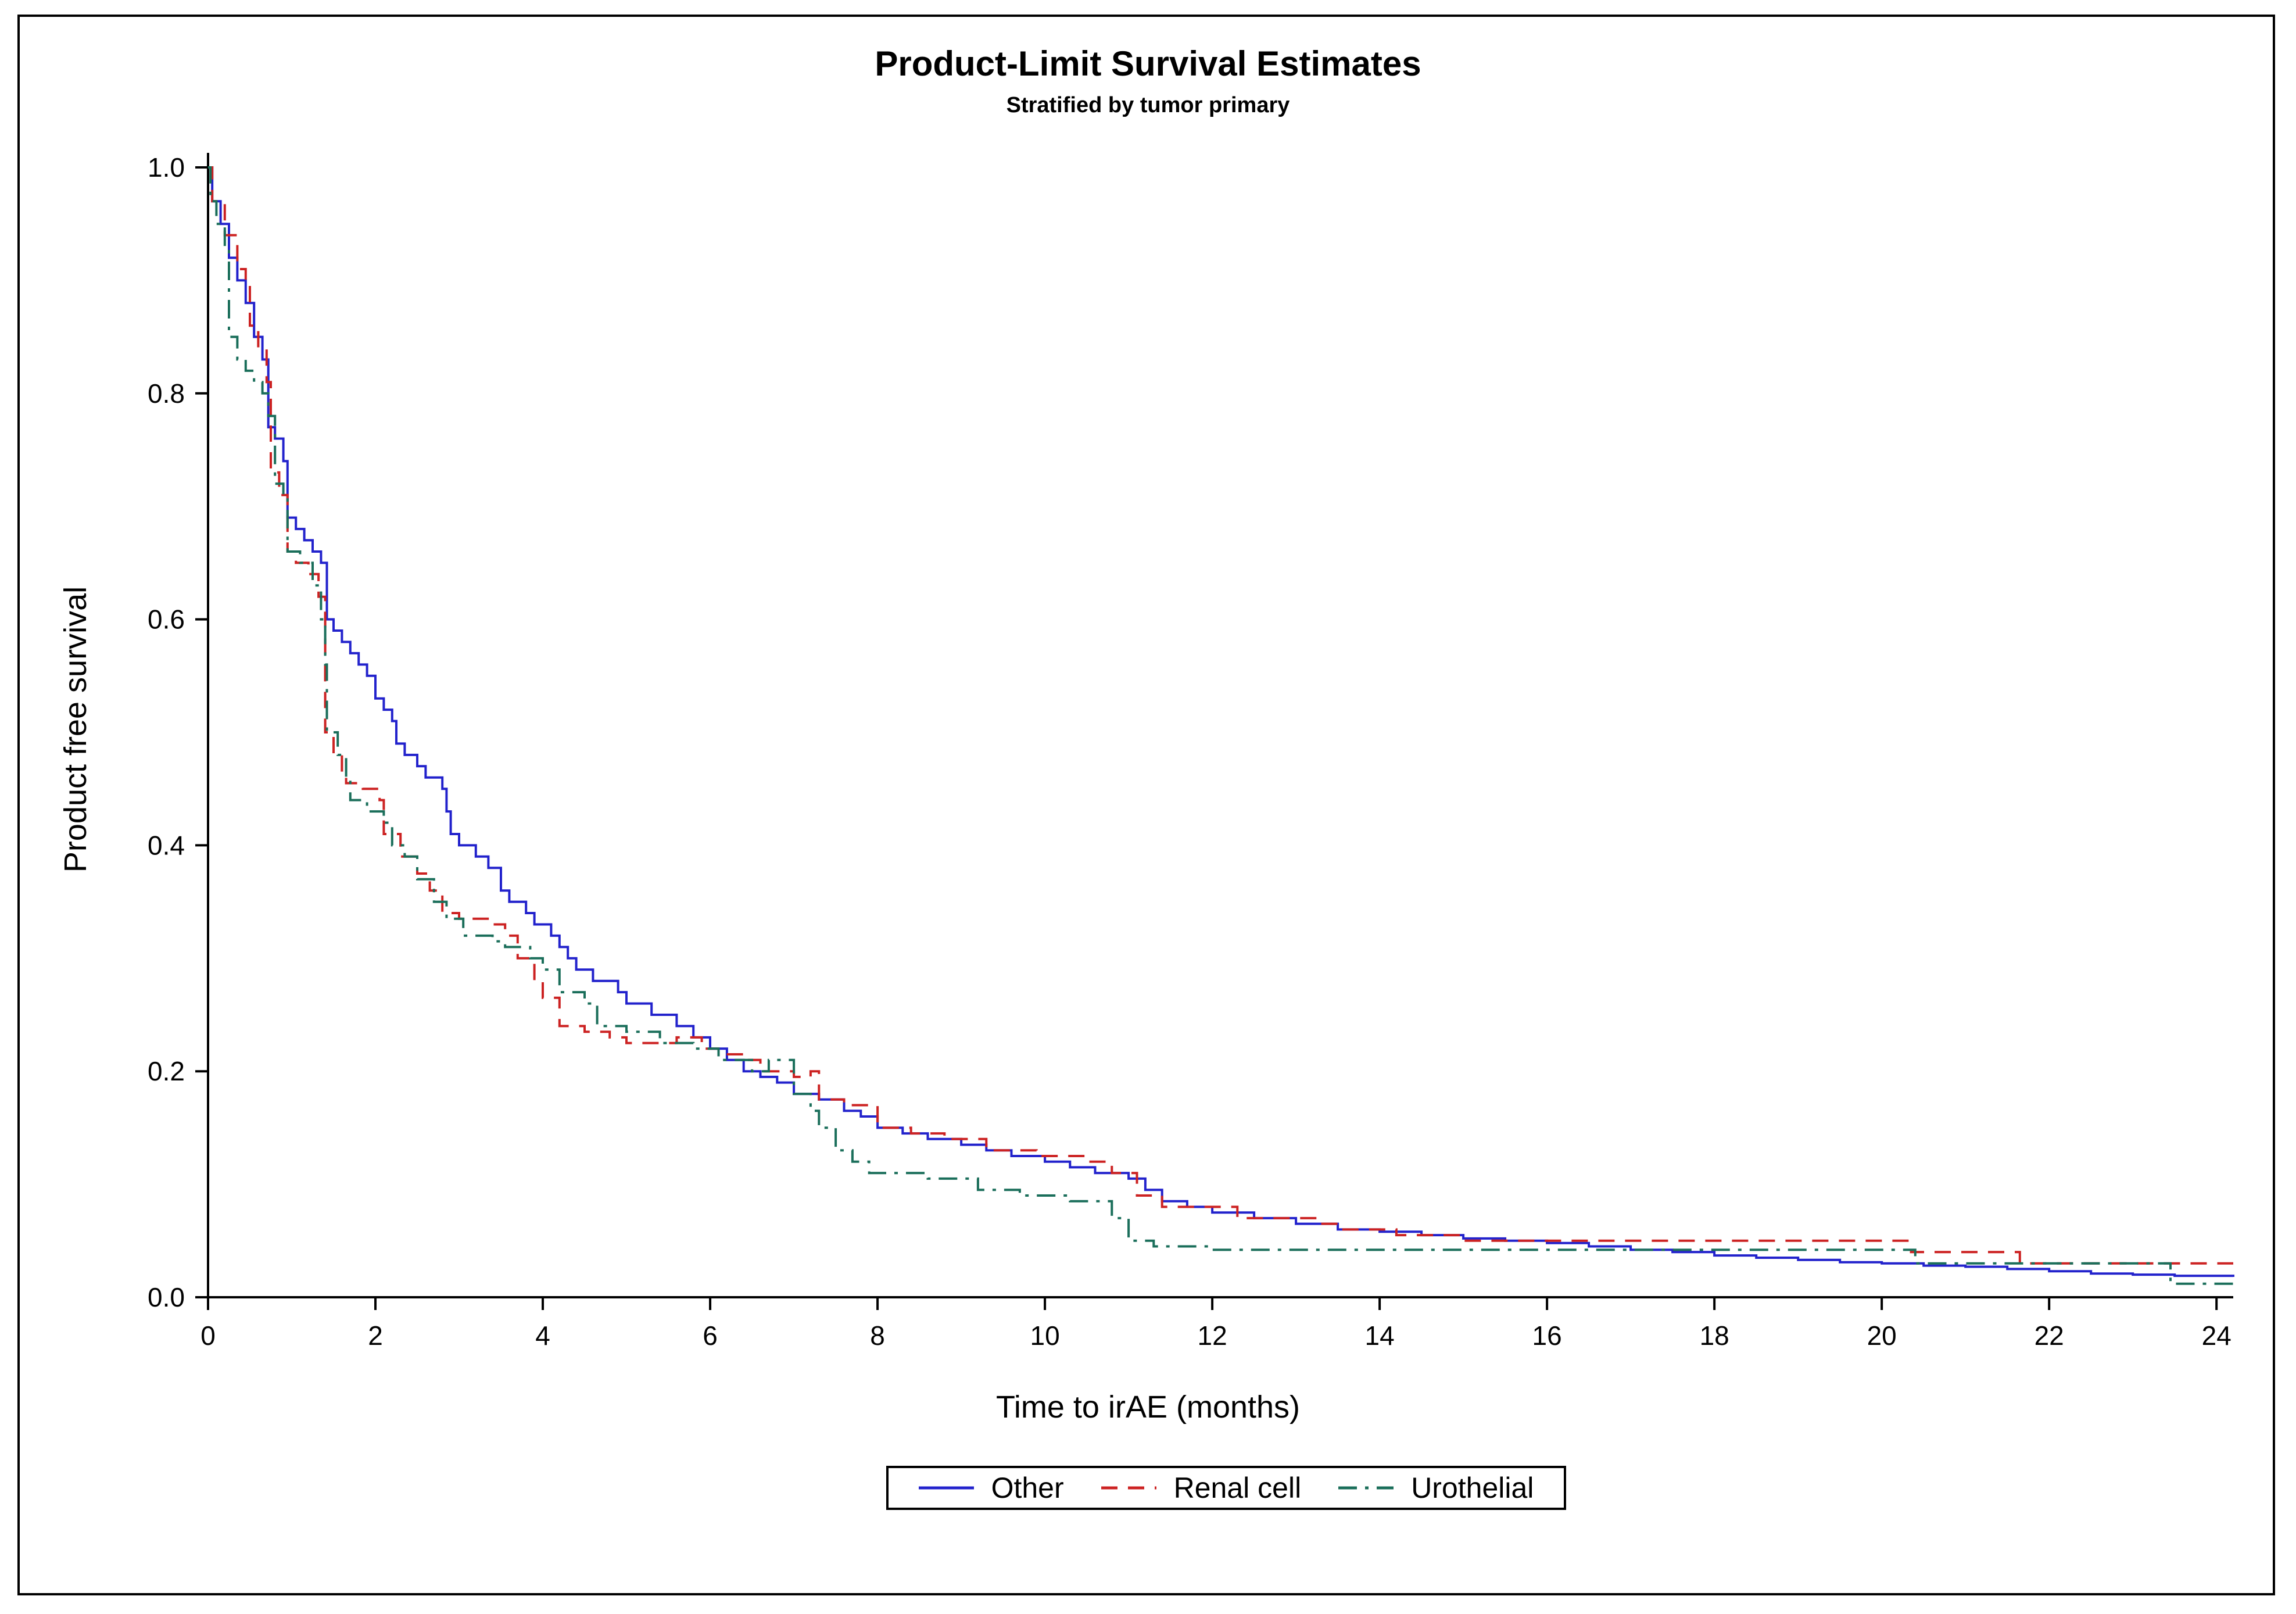  What do you see at coordinates (375, 1335) in the screenshot?
I see `x-tick-label: 2` at bounding box center [375, 1335].